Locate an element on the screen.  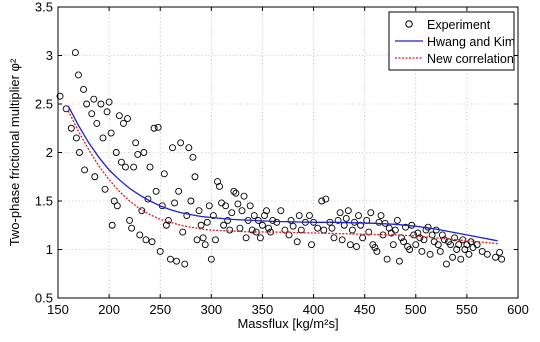
legend-label-experiment: Experiment is located at coordinates (459, 25).